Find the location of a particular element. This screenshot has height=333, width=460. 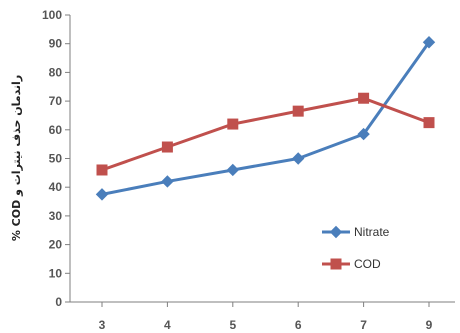

legend-marker-nitrate is located at coordinates (336, 232).